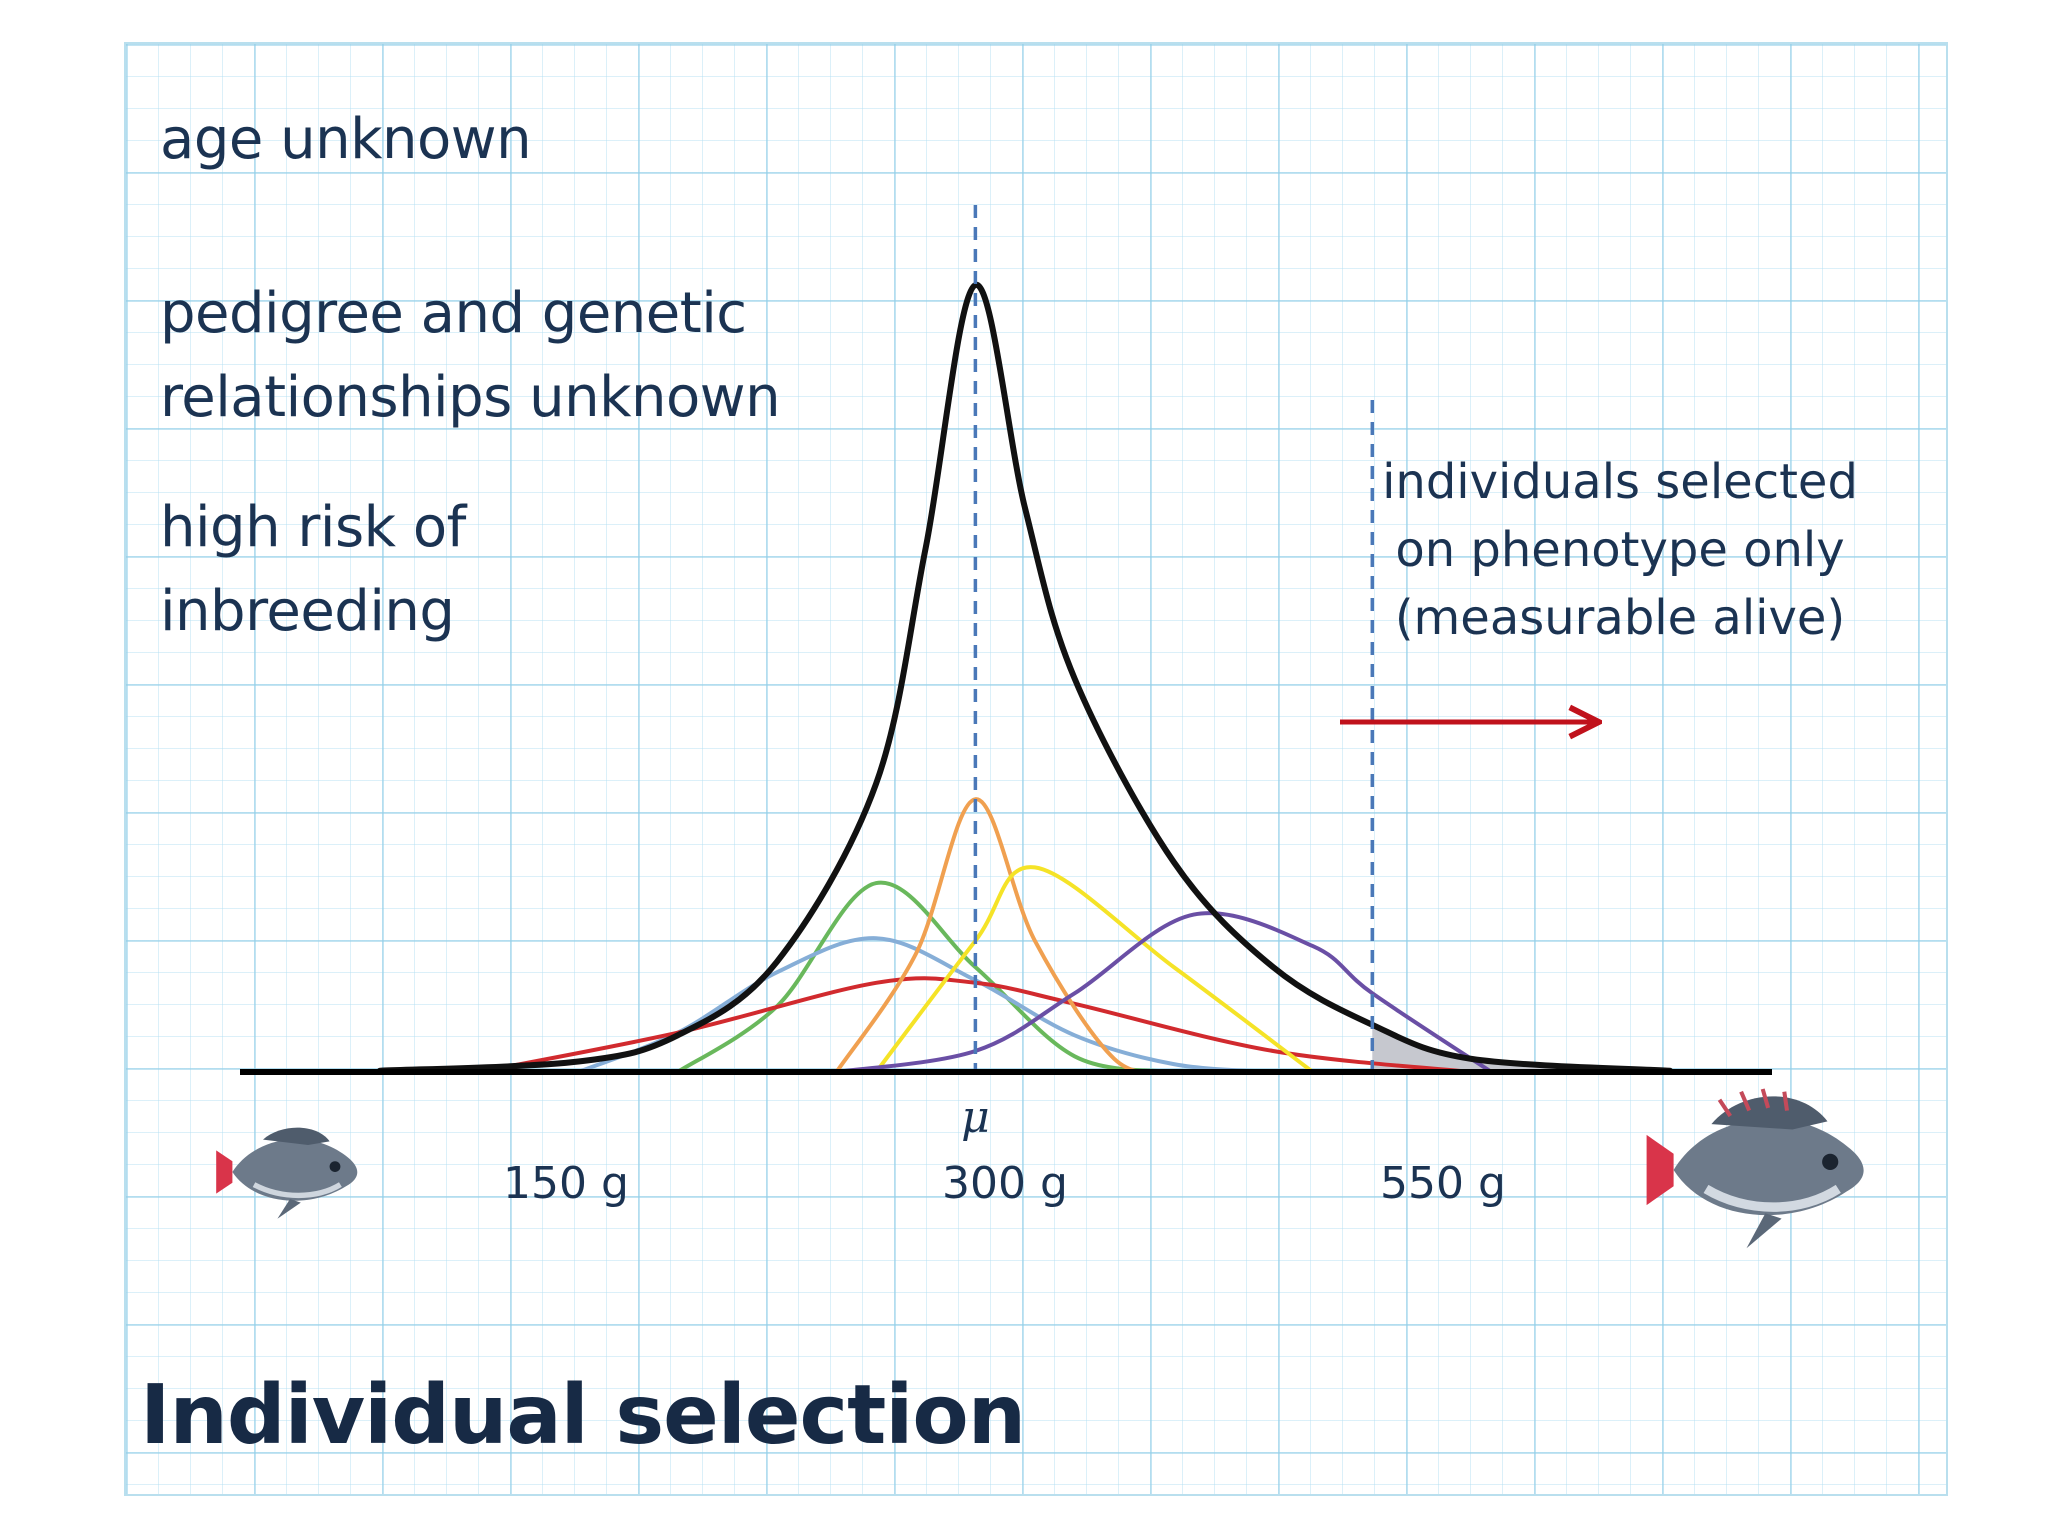 The width and height of the screenshot is (2048, 1536). I want to click on selection-note-line-2: on phenotype only, so click(1620, 550).